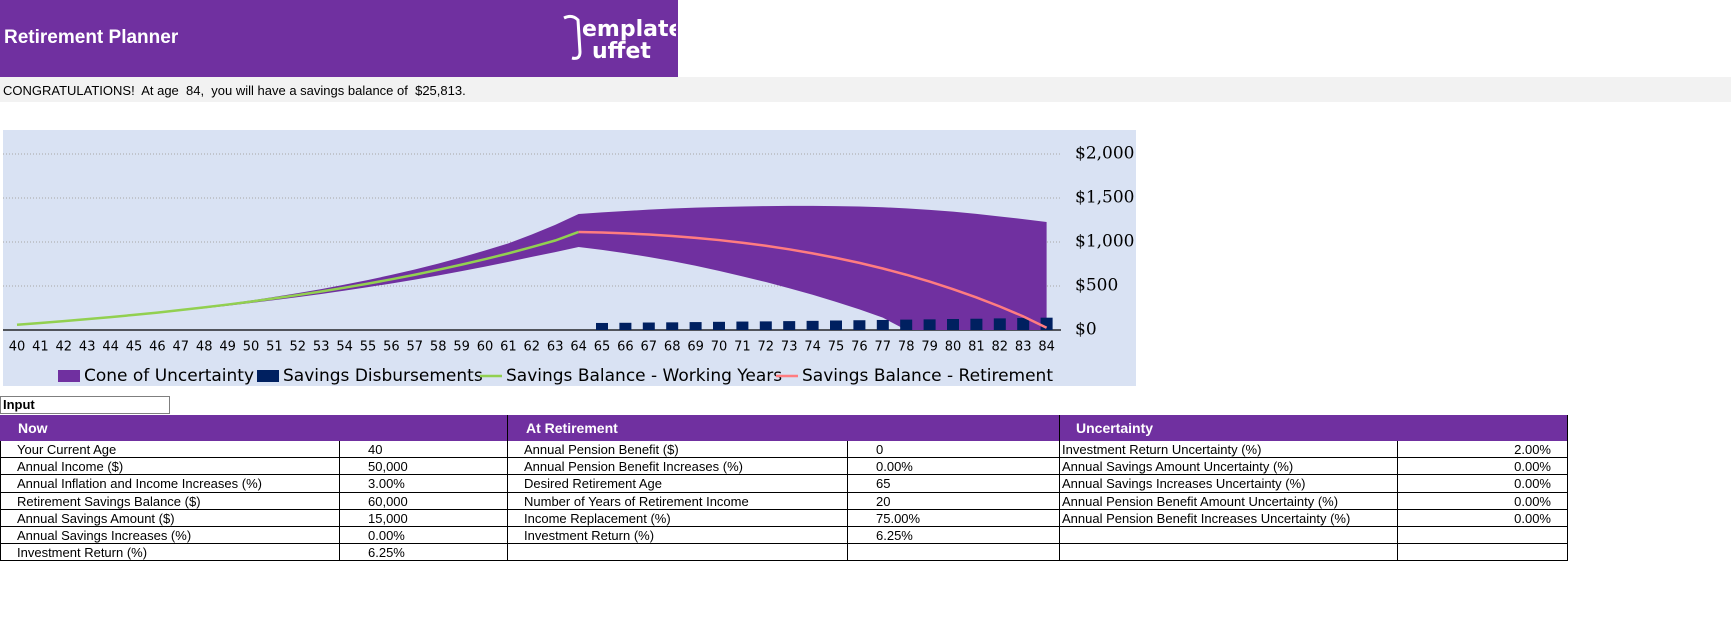  What do you see at coordinates (134, 347) in the screenshot?
I see `x-tick-label: 45` at bounding box center [134, 347].